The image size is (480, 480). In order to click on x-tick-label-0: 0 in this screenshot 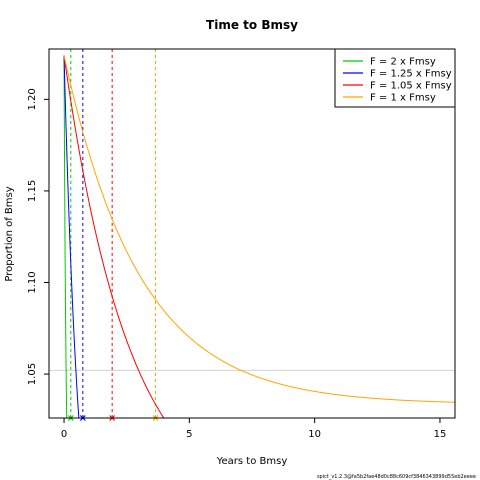, I will do `click(64, 434)`.